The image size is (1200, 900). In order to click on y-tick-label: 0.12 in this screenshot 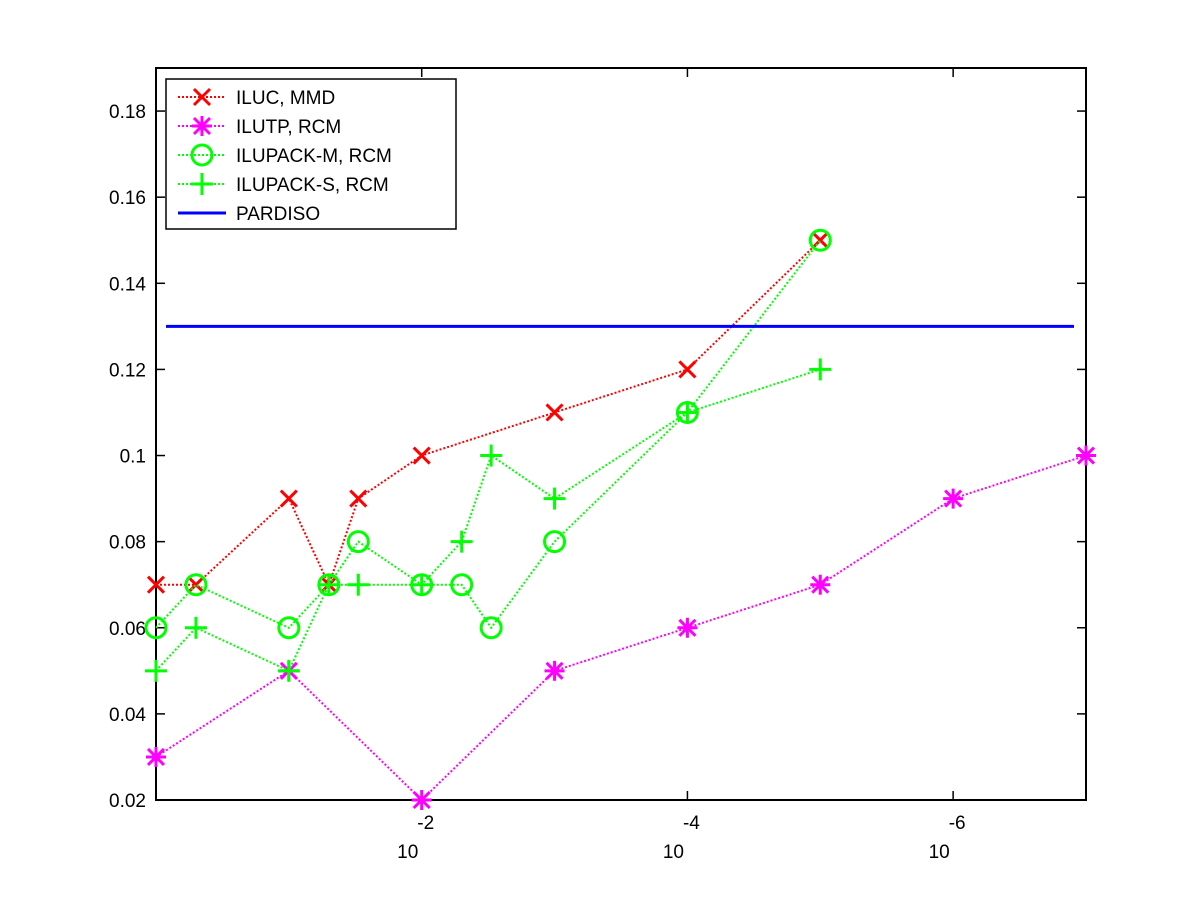, I will do `click(127, 370)`.